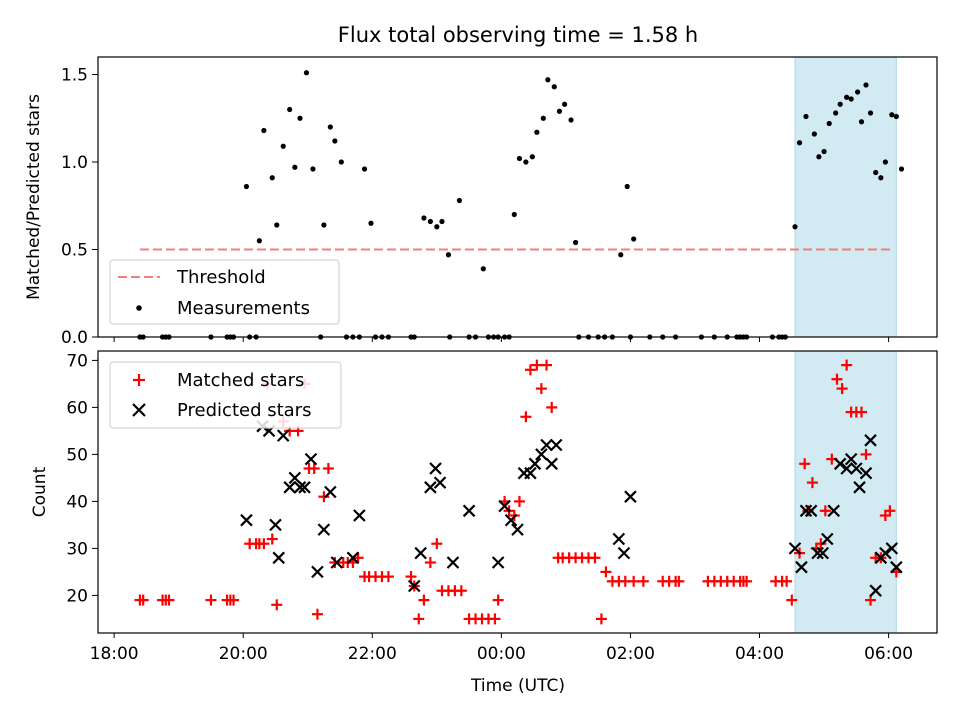  Describe the element at coordinates (225, 395) in the screenshot. I see `bottom-legend: Matched stars Predicted stars` at that location.